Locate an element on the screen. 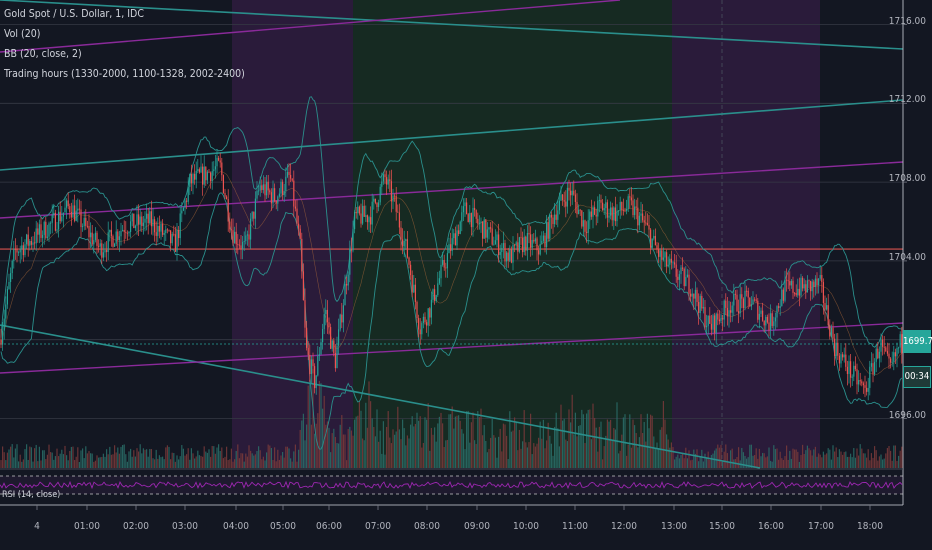 Image resolution: width=932 pixels, height=550 pixels. time-axis-area is located at coordinates (466, 527).